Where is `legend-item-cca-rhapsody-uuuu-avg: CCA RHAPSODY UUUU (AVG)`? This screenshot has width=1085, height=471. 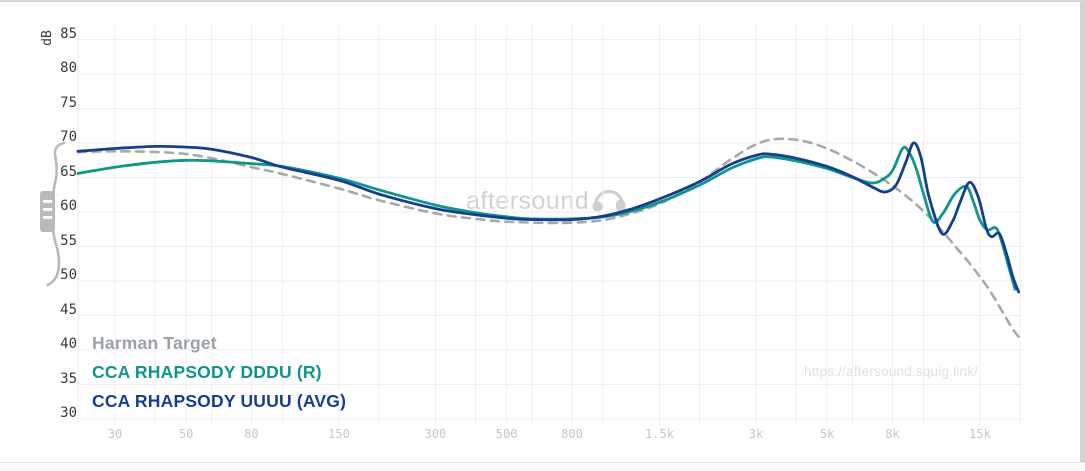 legend-item-cca-rhapsody-uuuu-avg: CCA RHAPSODY UUUU (AVG) is located at coordinates (219, 401).